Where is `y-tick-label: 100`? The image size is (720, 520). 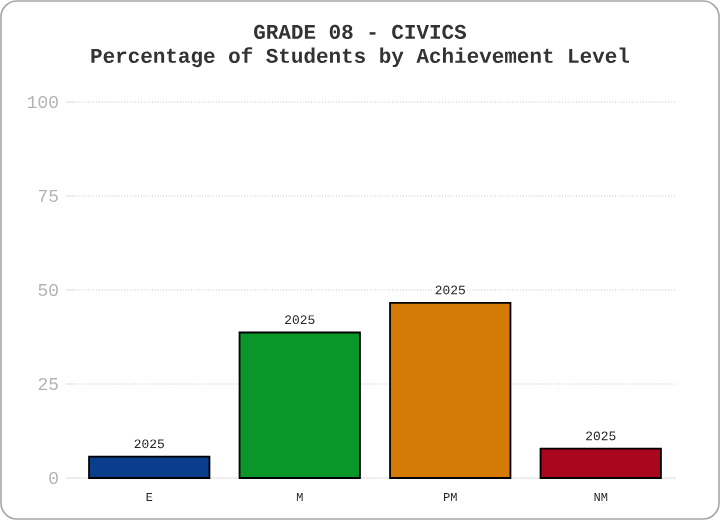 y-tick-label: 100 is located at coordinates (42, 102).